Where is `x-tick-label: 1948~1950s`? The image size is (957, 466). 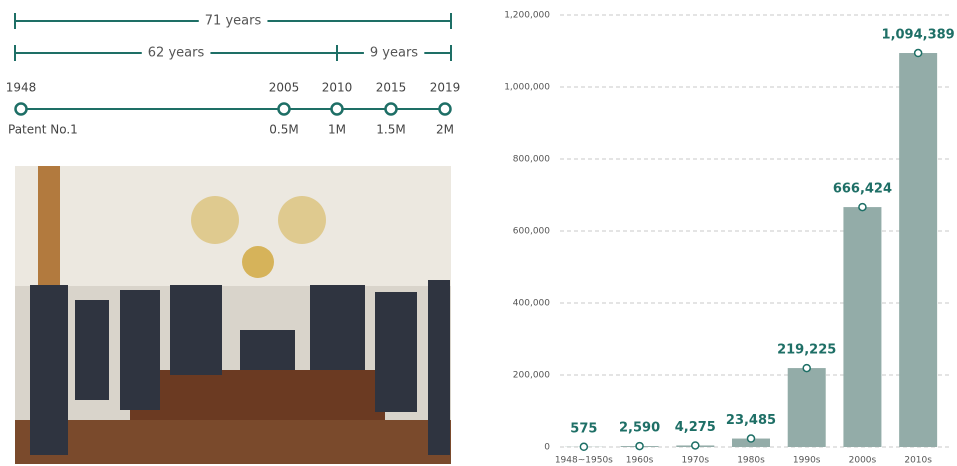
x-tick-label: 1948~1950s is located at coordinates (584, 461).